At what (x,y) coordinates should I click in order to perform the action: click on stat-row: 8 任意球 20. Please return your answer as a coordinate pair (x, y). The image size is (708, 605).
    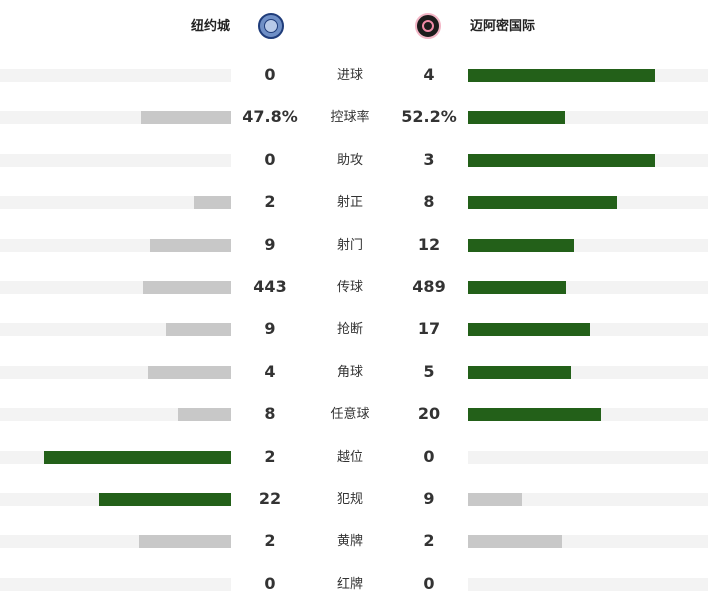
    Looking at the image, I should click on (354, 414).